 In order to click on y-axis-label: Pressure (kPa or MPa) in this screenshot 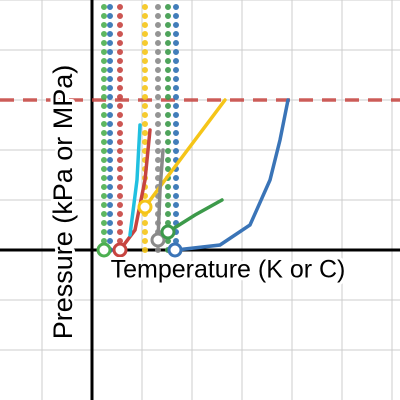, I will do `click(63, 202)`.